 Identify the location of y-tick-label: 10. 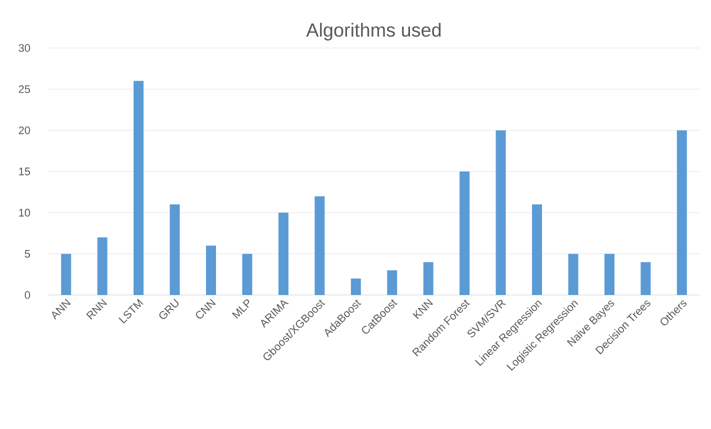
(24, 212).